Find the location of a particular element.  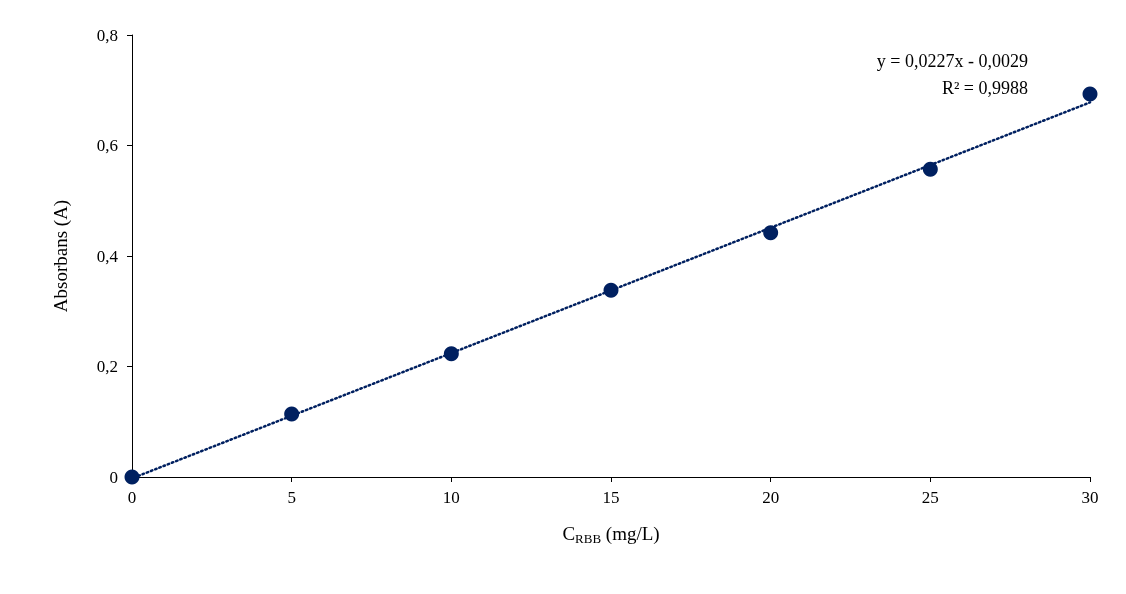

x-tick-label: 20 is located at coordinates (771, 497).